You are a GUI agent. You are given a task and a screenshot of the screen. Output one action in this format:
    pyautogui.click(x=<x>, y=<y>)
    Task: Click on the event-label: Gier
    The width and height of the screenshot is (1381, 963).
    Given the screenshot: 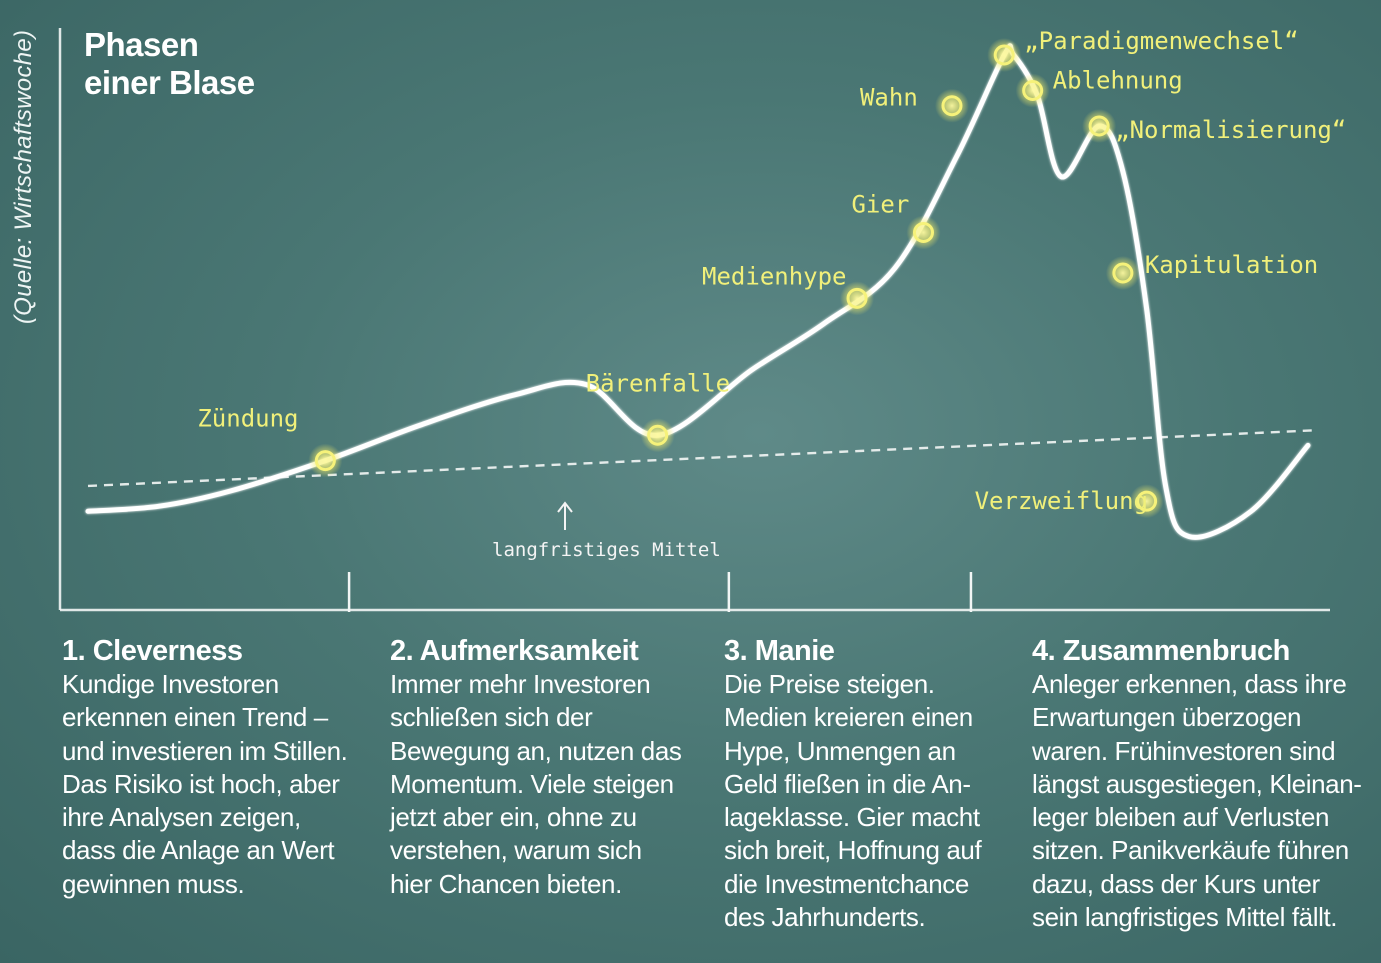 What is the action you would take?
    pyautogui.click(x=880, y=204)
    